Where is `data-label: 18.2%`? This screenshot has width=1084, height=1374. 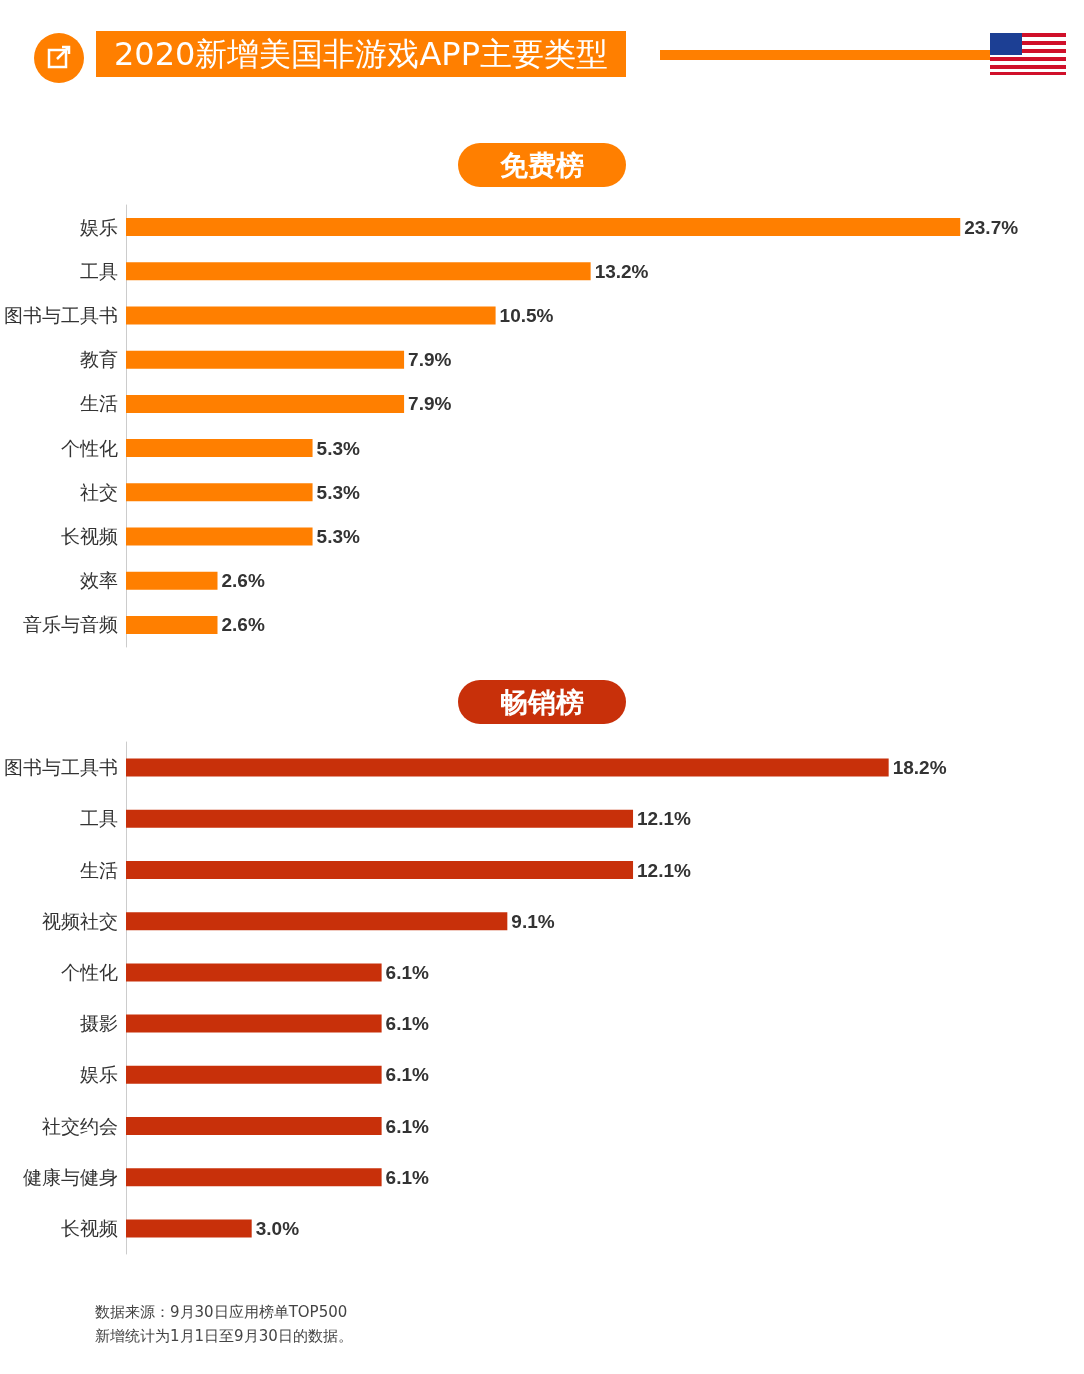 data-label: 18.2% is located at coordinates (919, 768).